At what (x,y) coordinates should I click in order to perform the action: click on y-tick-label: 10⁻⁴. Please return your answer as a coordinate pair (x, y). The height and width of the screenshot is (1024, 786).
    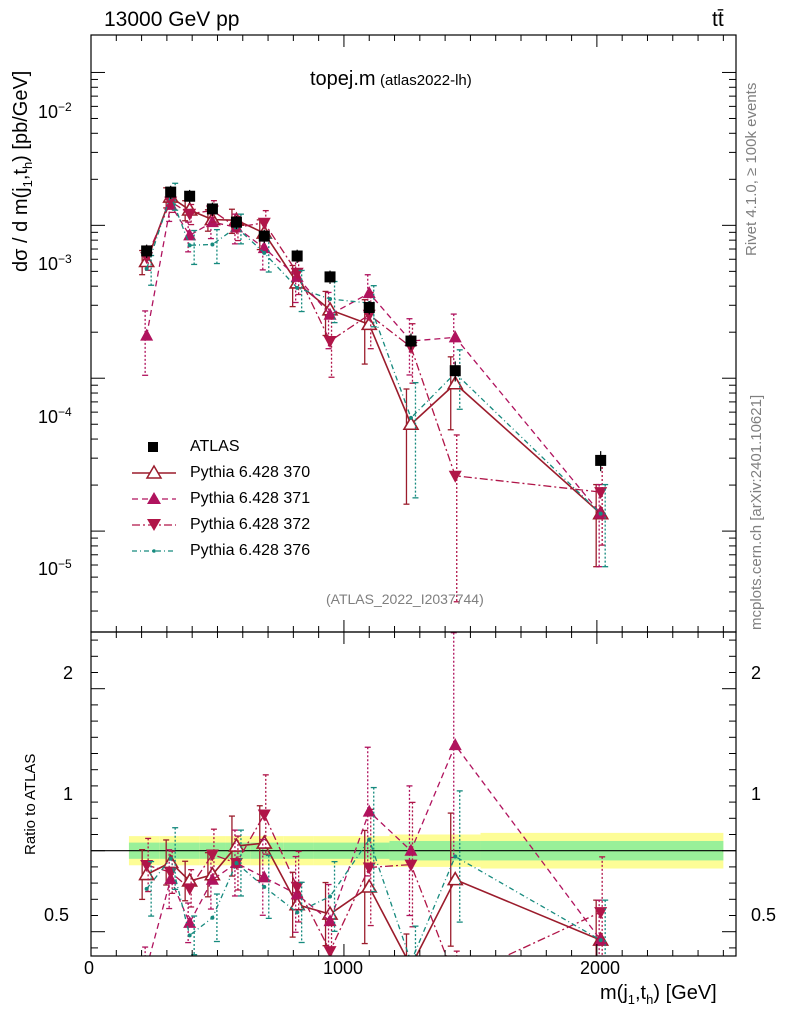
    Looking at the image, I should click on (55, 416).